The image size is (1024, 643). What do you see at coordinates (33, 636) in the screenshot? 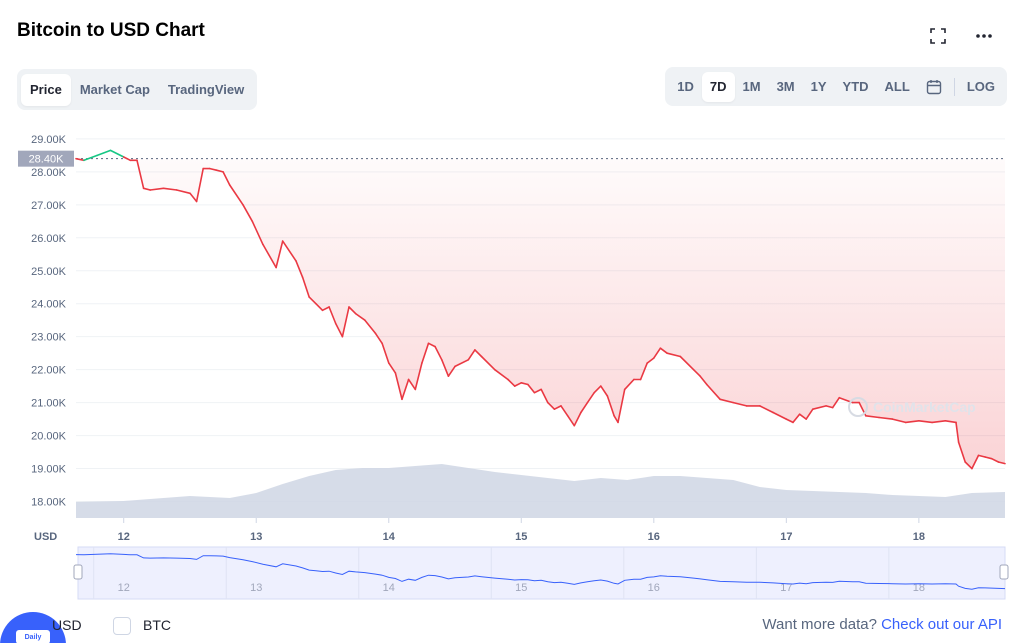
I see `daily-badge: Daily` at bounding box center [33, 636].